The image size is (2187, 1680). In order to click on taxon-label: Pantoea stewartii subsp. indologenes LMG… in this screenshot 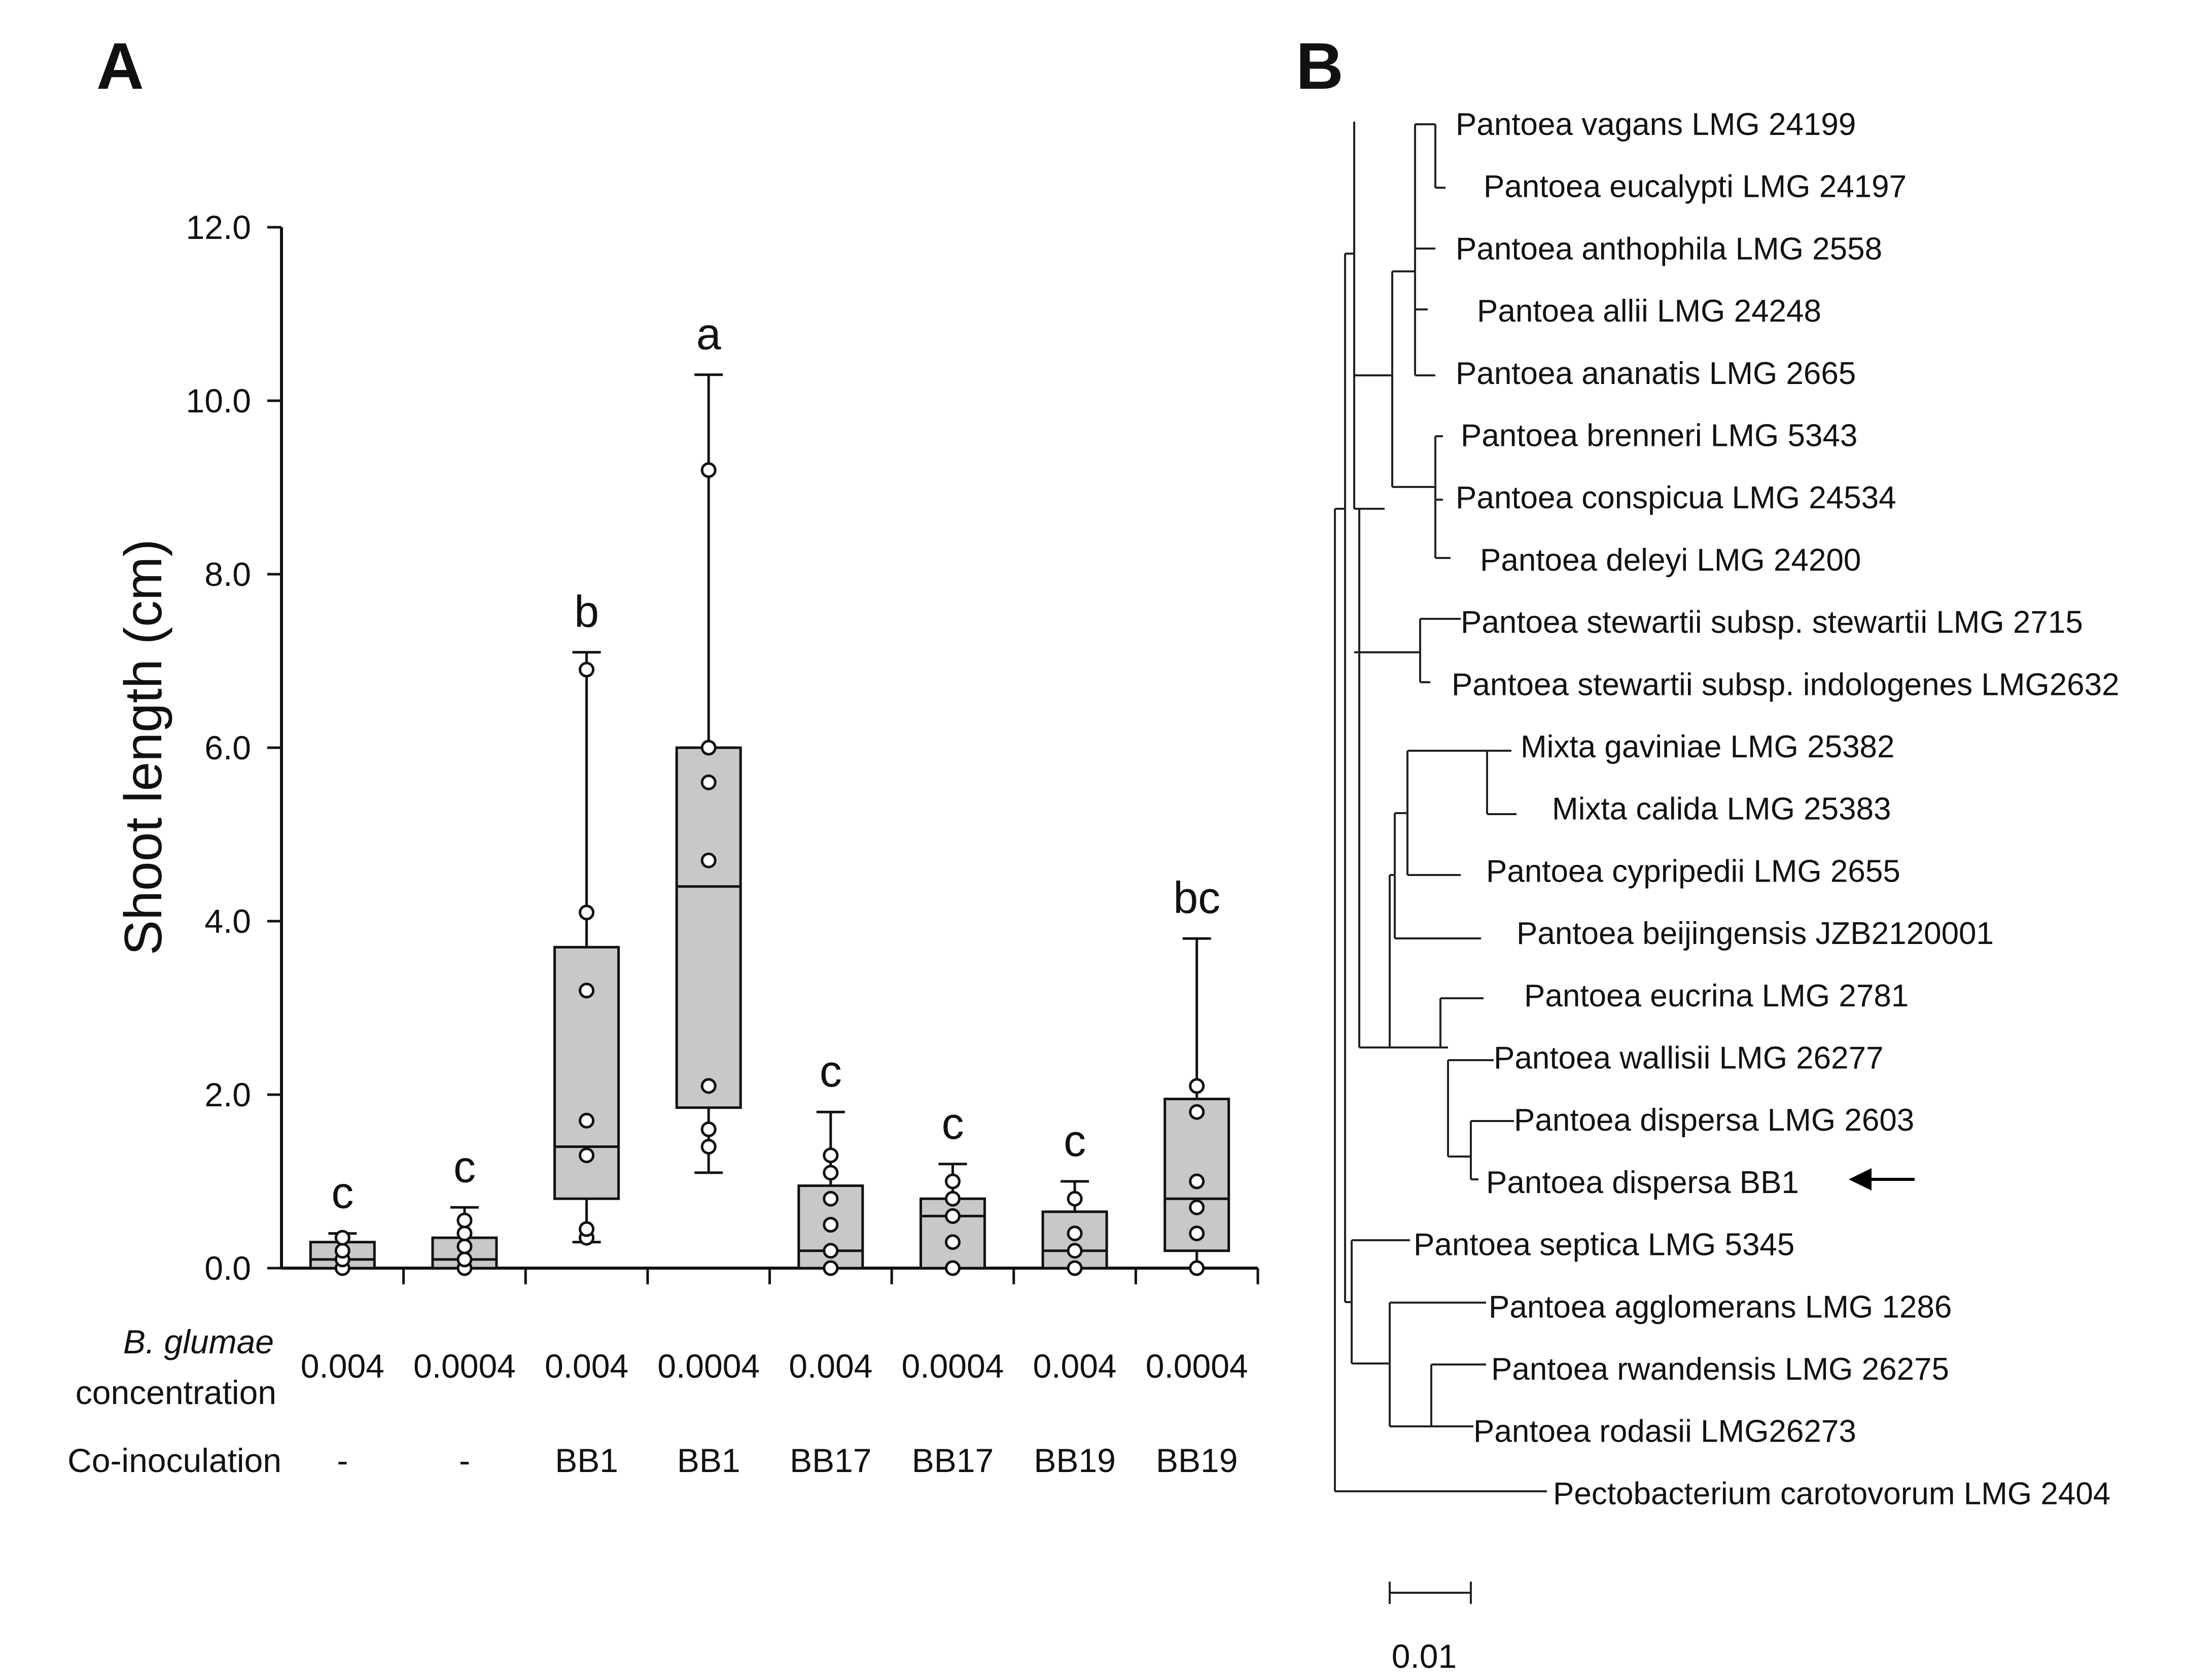, I will do `click(1786, 685)`.